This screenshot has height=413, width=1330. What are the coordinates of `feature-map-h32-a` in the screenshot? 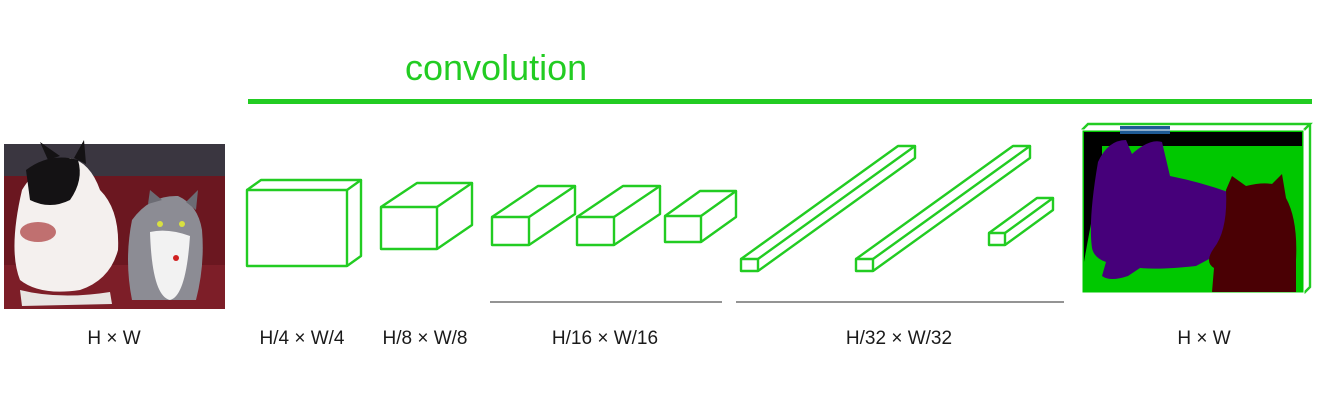 It's located at (828, 208).